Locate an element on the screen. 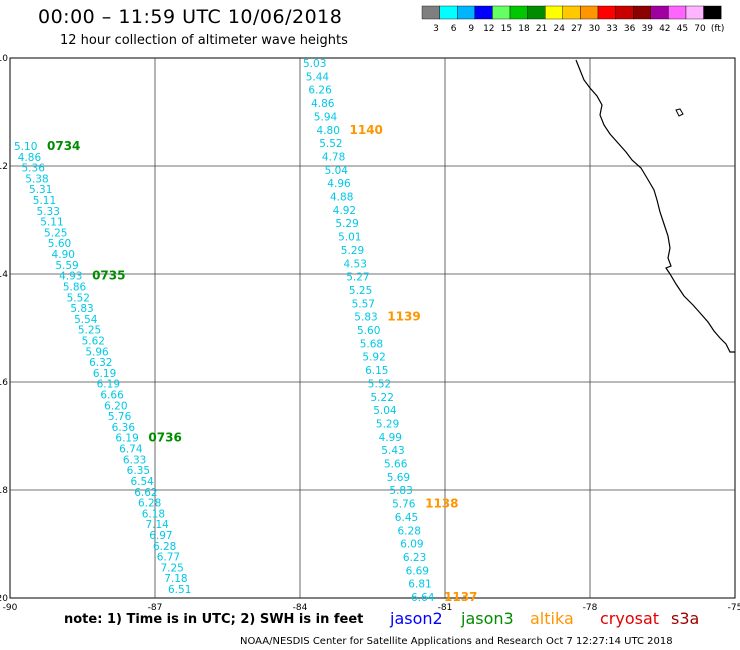 Image resolution: width=740 pixels, height=650 pixels. wave-height-value: 5.54 is located at coordinates (86, 320).